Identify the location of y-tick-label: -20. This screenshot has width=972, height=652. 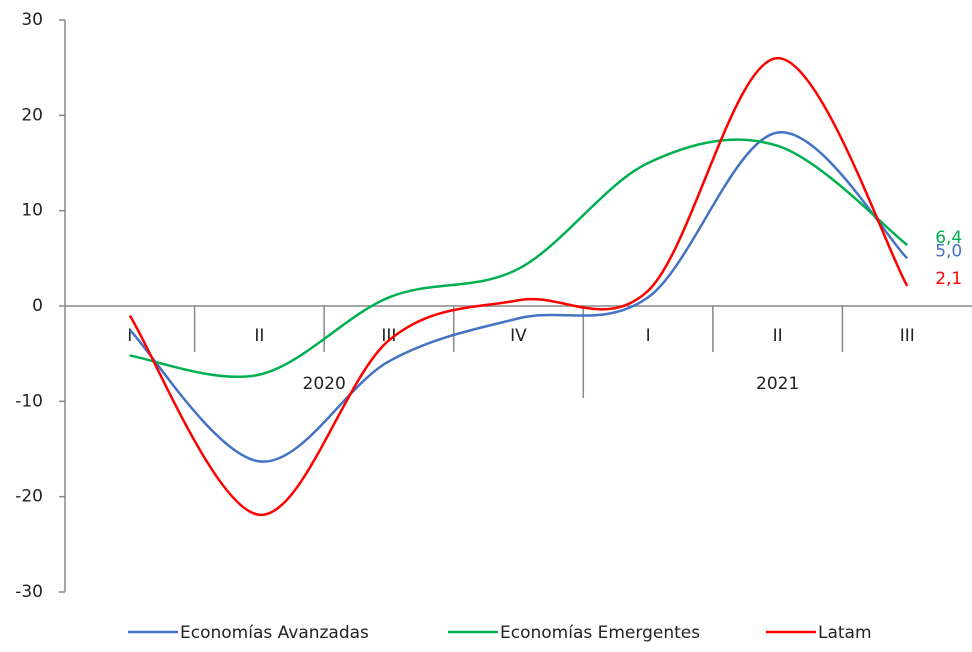
(29, 497).